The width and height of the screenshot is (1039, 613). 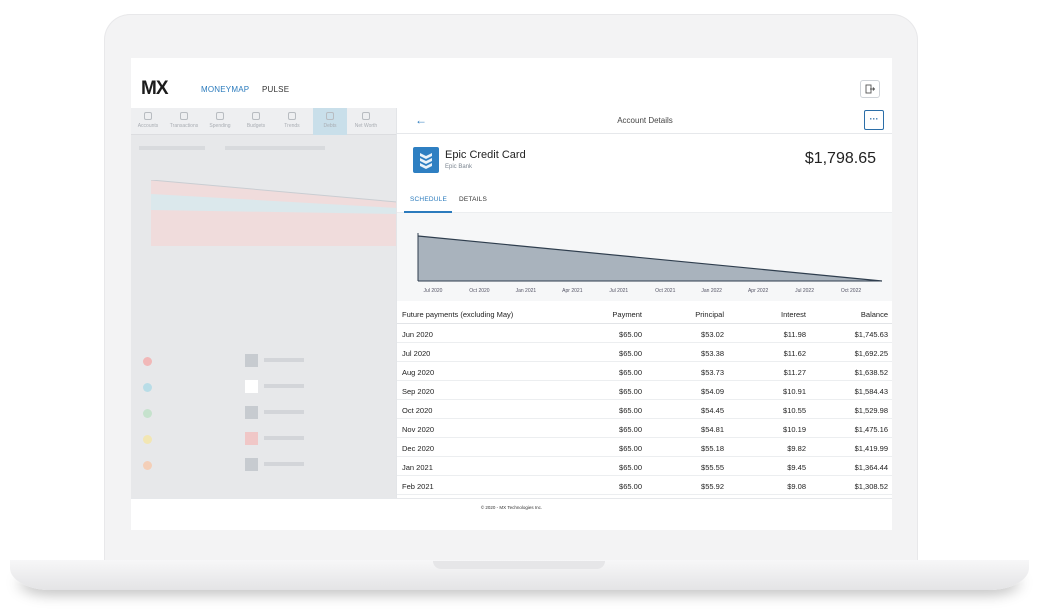 What do you see at coordinates (794, 410) in the screenshot?
I see `cell-interest: $10.55` at bounding box center [794, 410].